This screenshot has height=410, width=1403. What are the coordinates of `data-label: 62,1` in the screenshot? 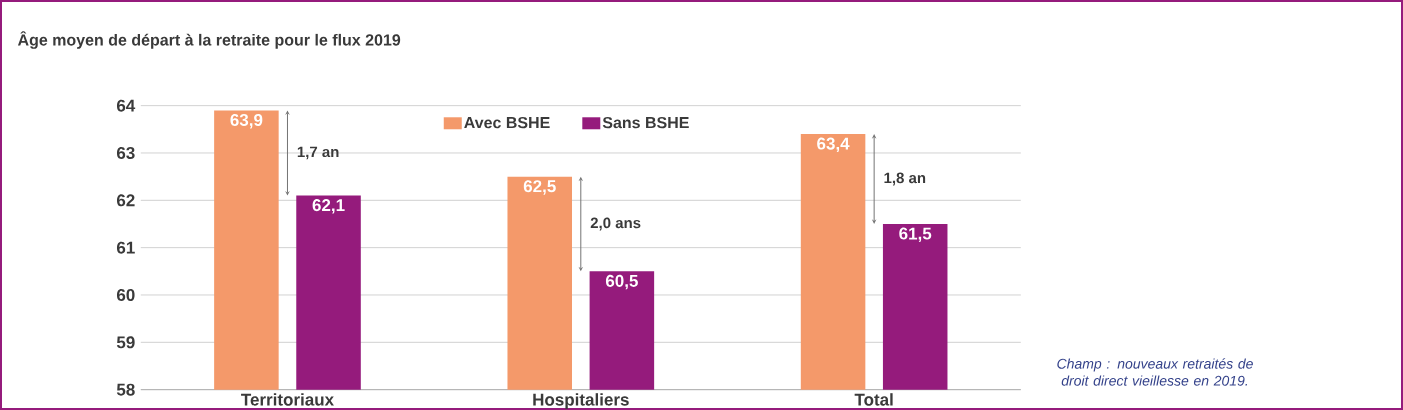 It's located at (328, 206).